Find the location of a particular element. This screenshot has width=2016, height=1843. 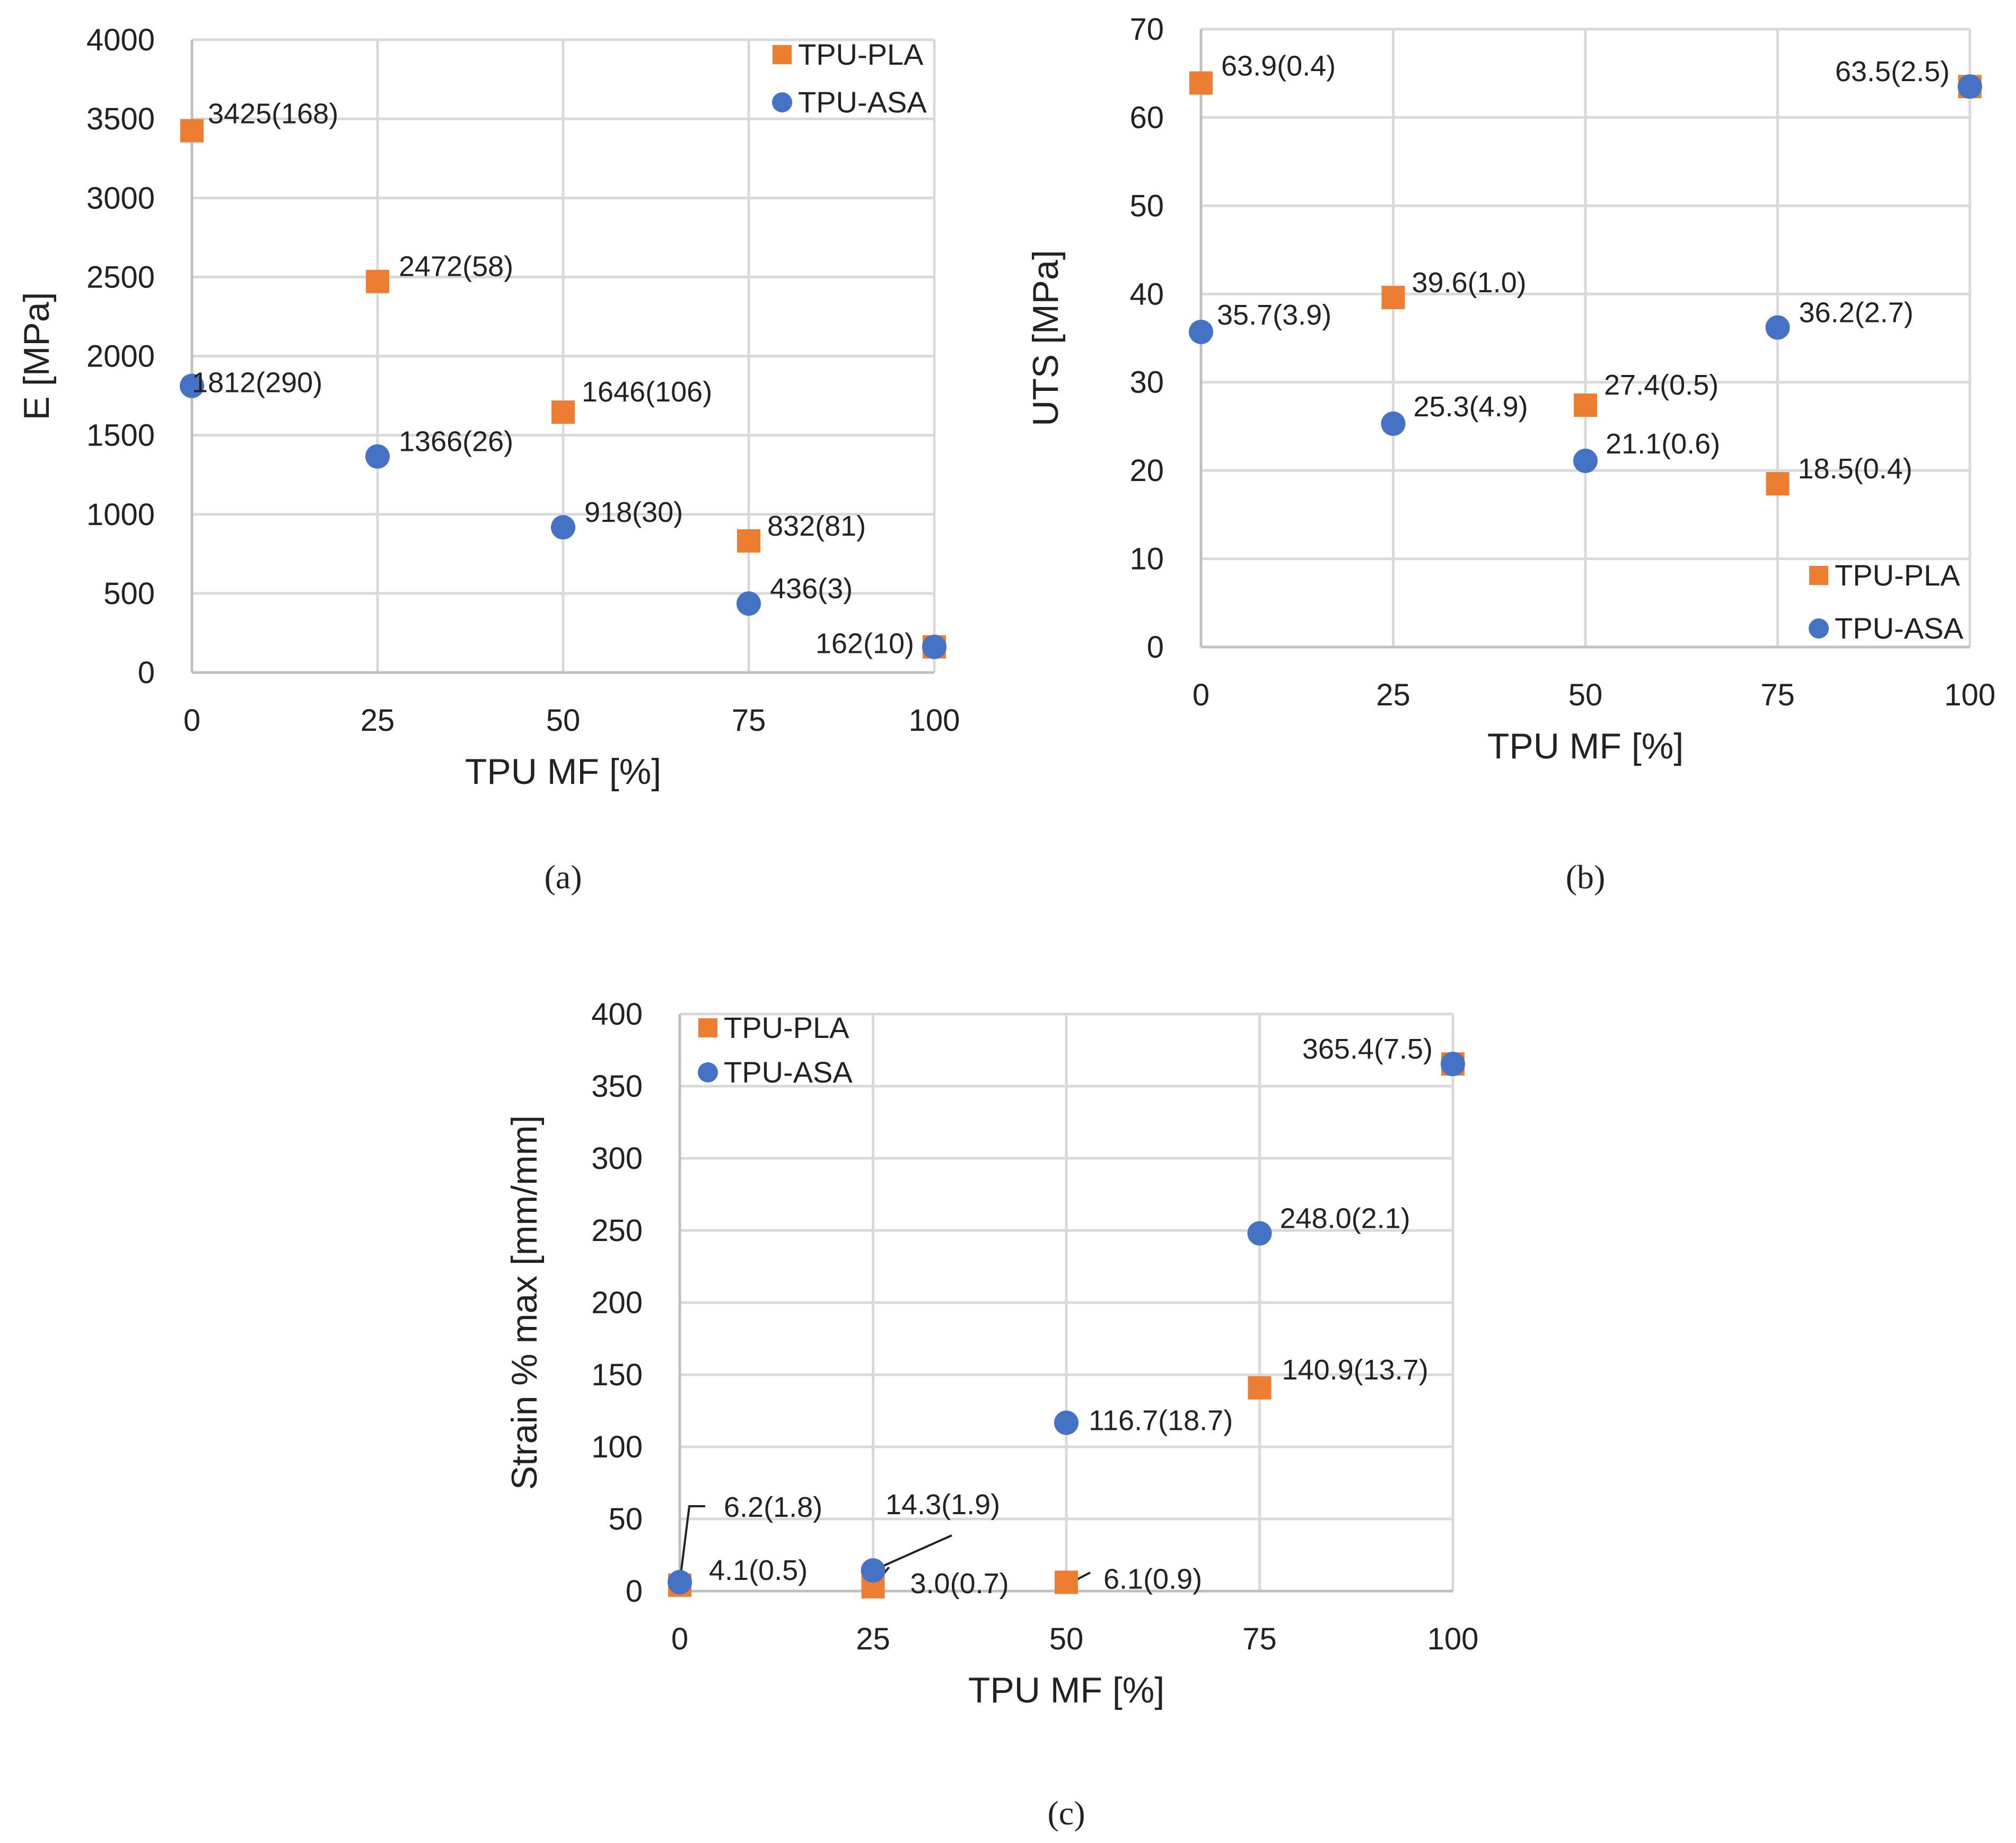

y-tick-label: 2000 is located at coordinates (120, 357).